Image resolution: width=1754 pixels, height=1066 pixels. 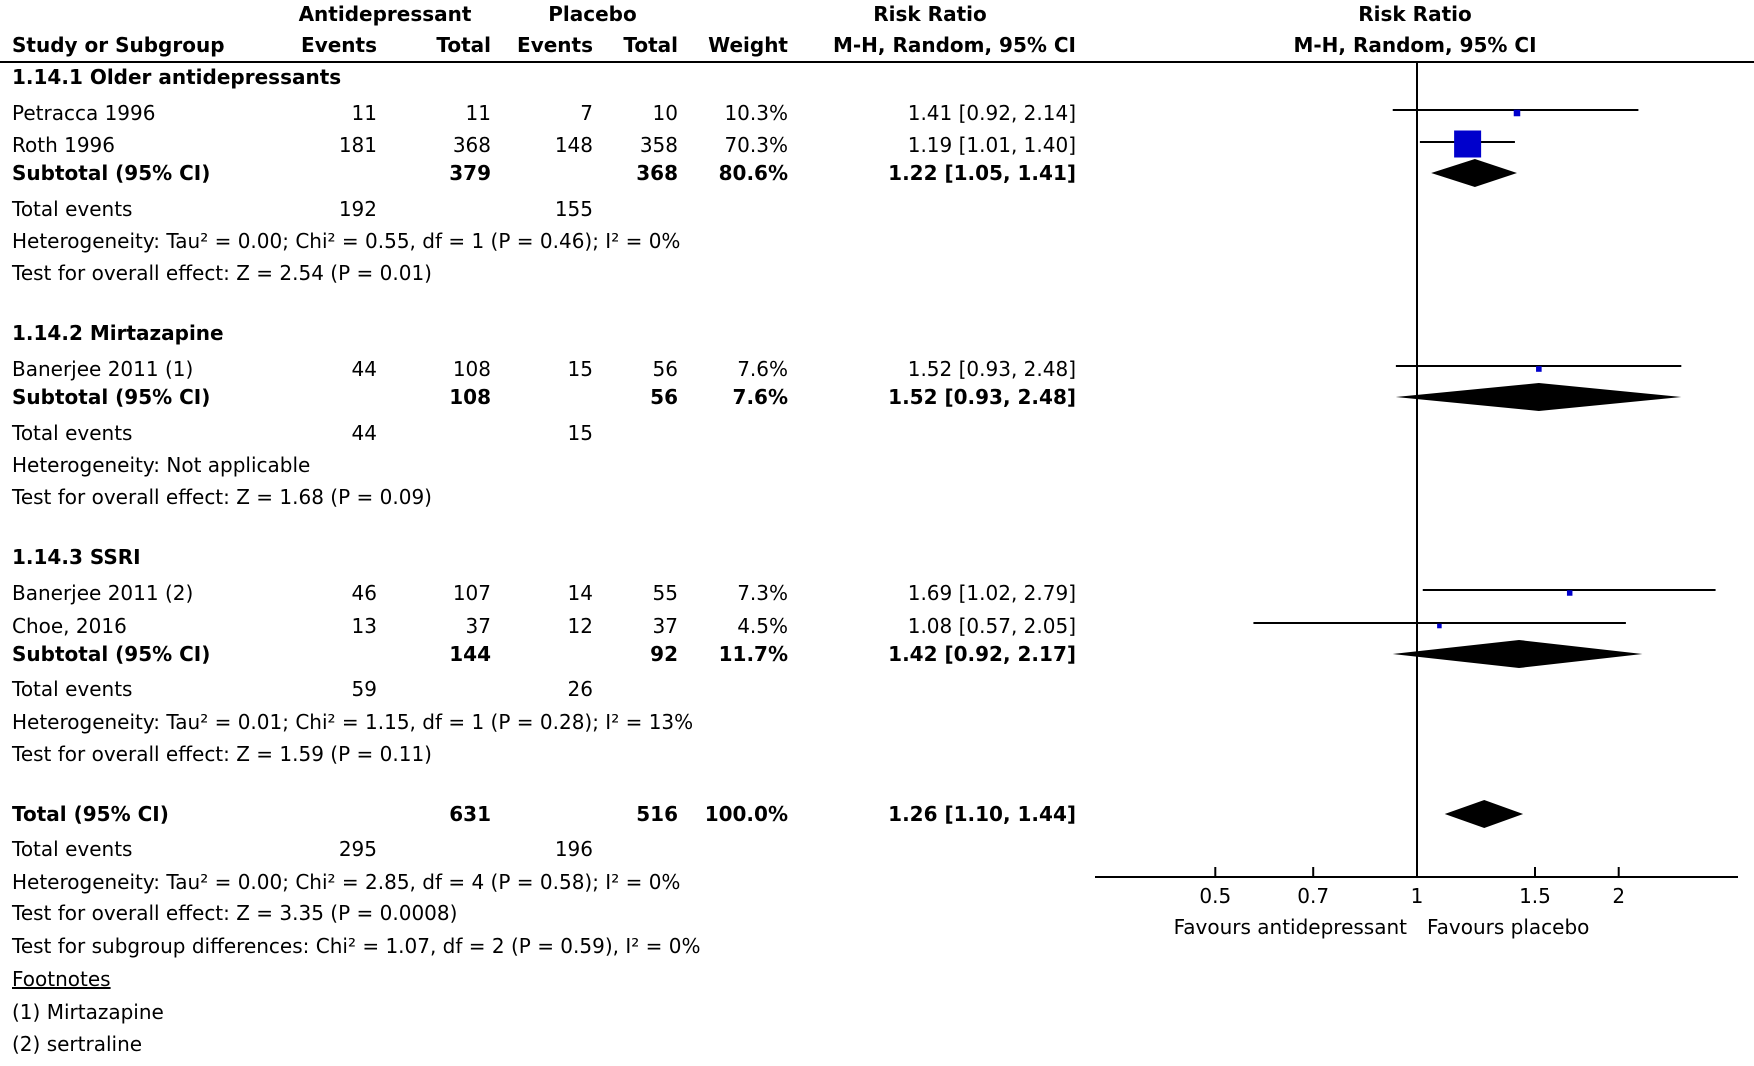 I want to click on cell-pe: 196, so click(x=573, y=849).